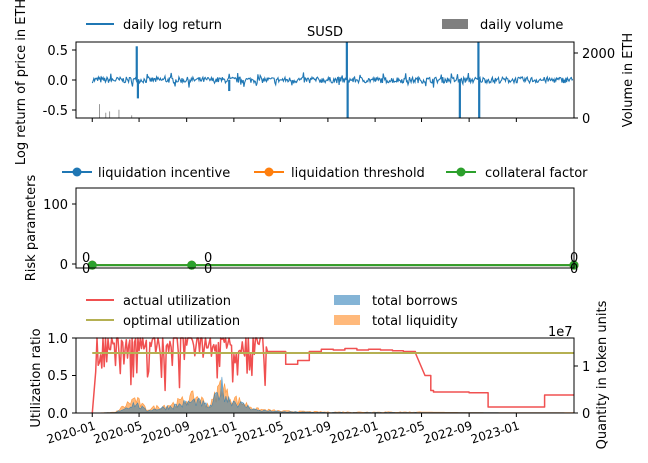 Image resolution: width=648 pixels, height=463 pixels. I want to click on legend-label-actual-utilization: actual utilization, so click(177, 301).